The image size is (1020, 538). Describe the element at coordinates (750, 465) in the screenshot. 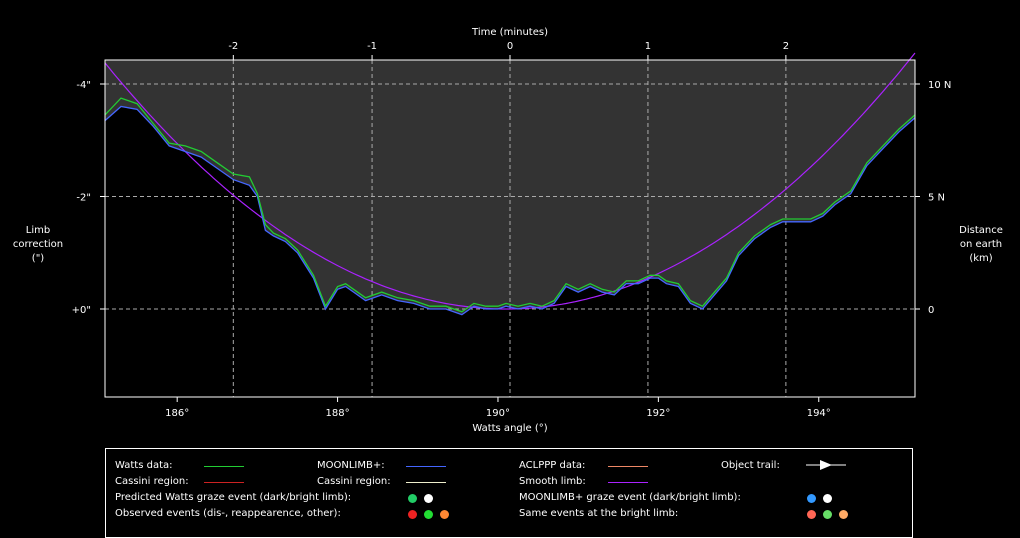

I see `legend-object-trail-label: Object trail:` at that location.